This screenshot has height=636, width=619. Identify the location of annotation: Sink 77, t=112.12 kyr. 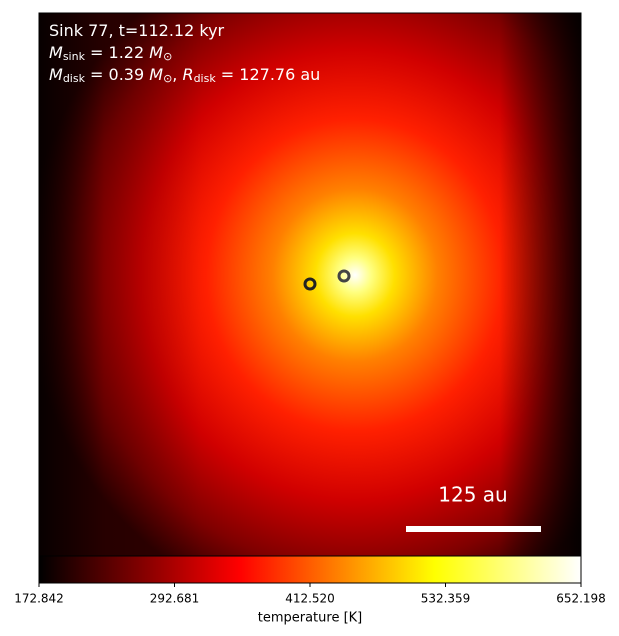
(137, 30).